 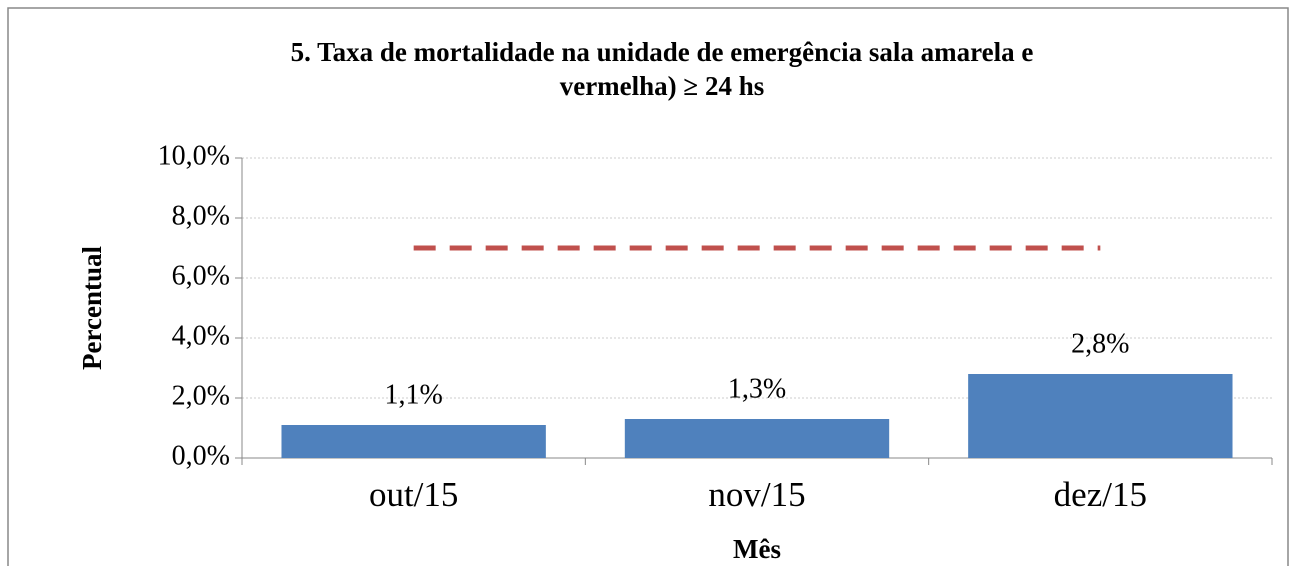 I want to click on y-axis-label: Percentual, so click(x=92, y=308).